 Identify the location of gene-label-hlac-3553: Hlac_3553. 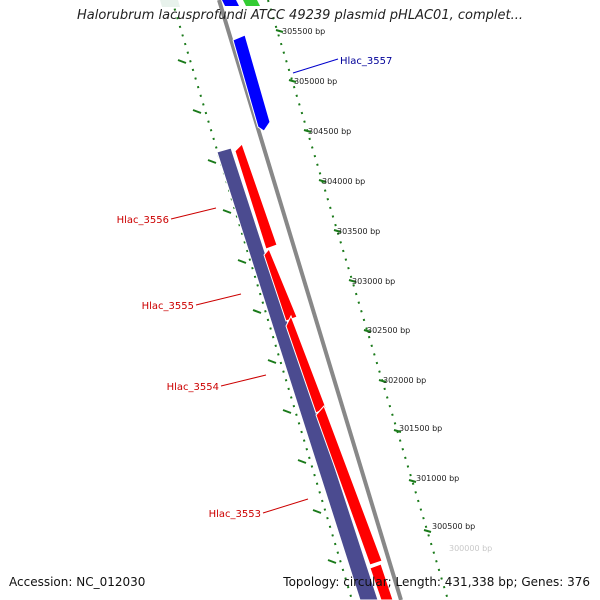
(235, 514).